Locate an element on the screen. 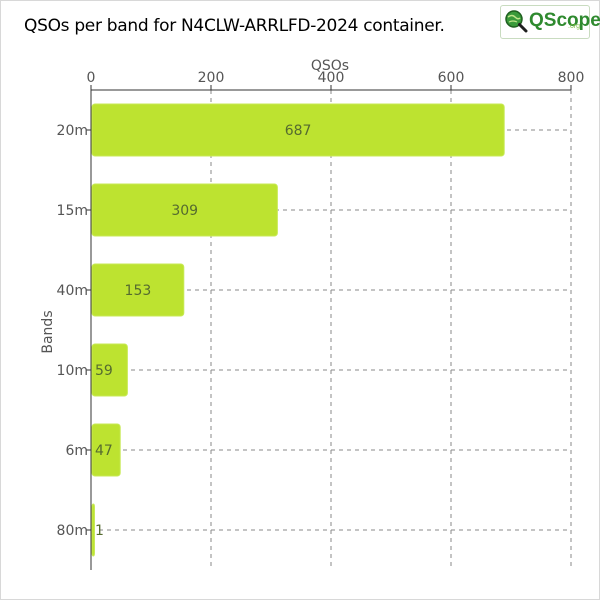 Image resolution: width=600 pixels, height=600 pixels. x-axis-title: QSOs is located at coordinates (330, 66).